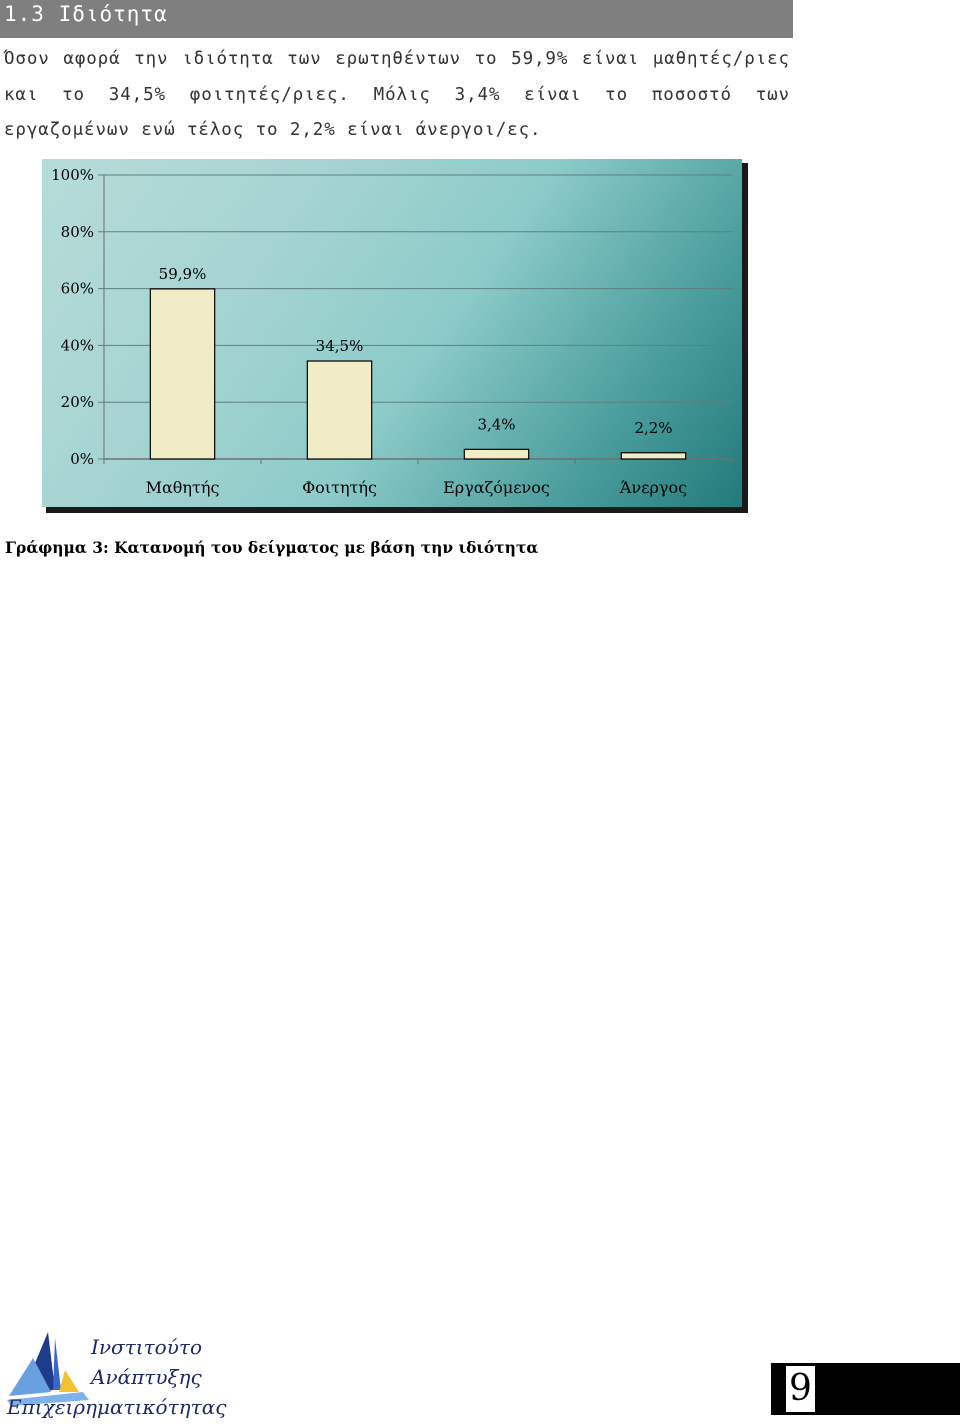  I want to click on y-tick-label: 80%, so click(77, 232).